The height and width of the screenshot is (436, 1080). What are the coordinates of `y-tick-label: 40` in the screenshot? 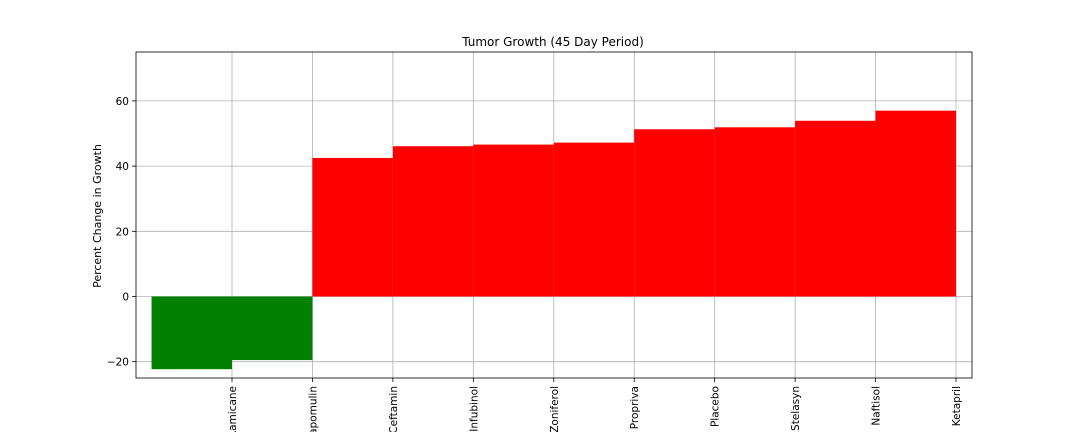 It's located at (122, 167).